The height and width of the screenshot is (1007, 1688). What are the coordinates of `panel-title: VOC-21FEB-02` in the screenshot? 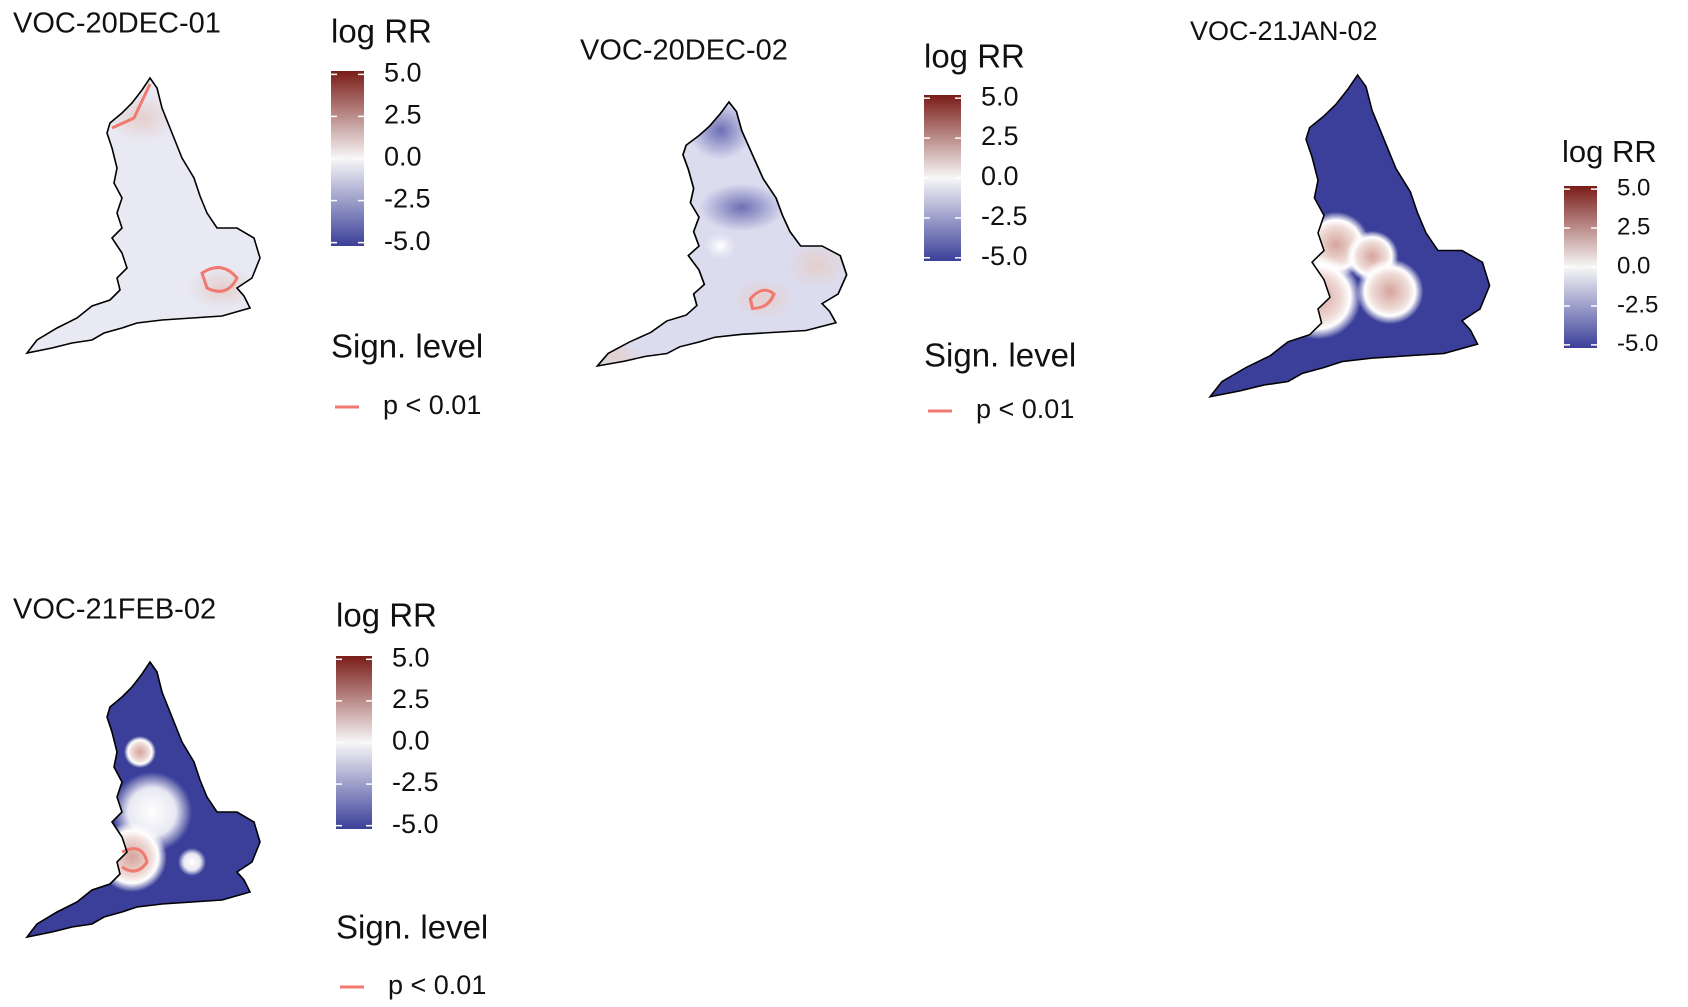 It's located at (114, 610).